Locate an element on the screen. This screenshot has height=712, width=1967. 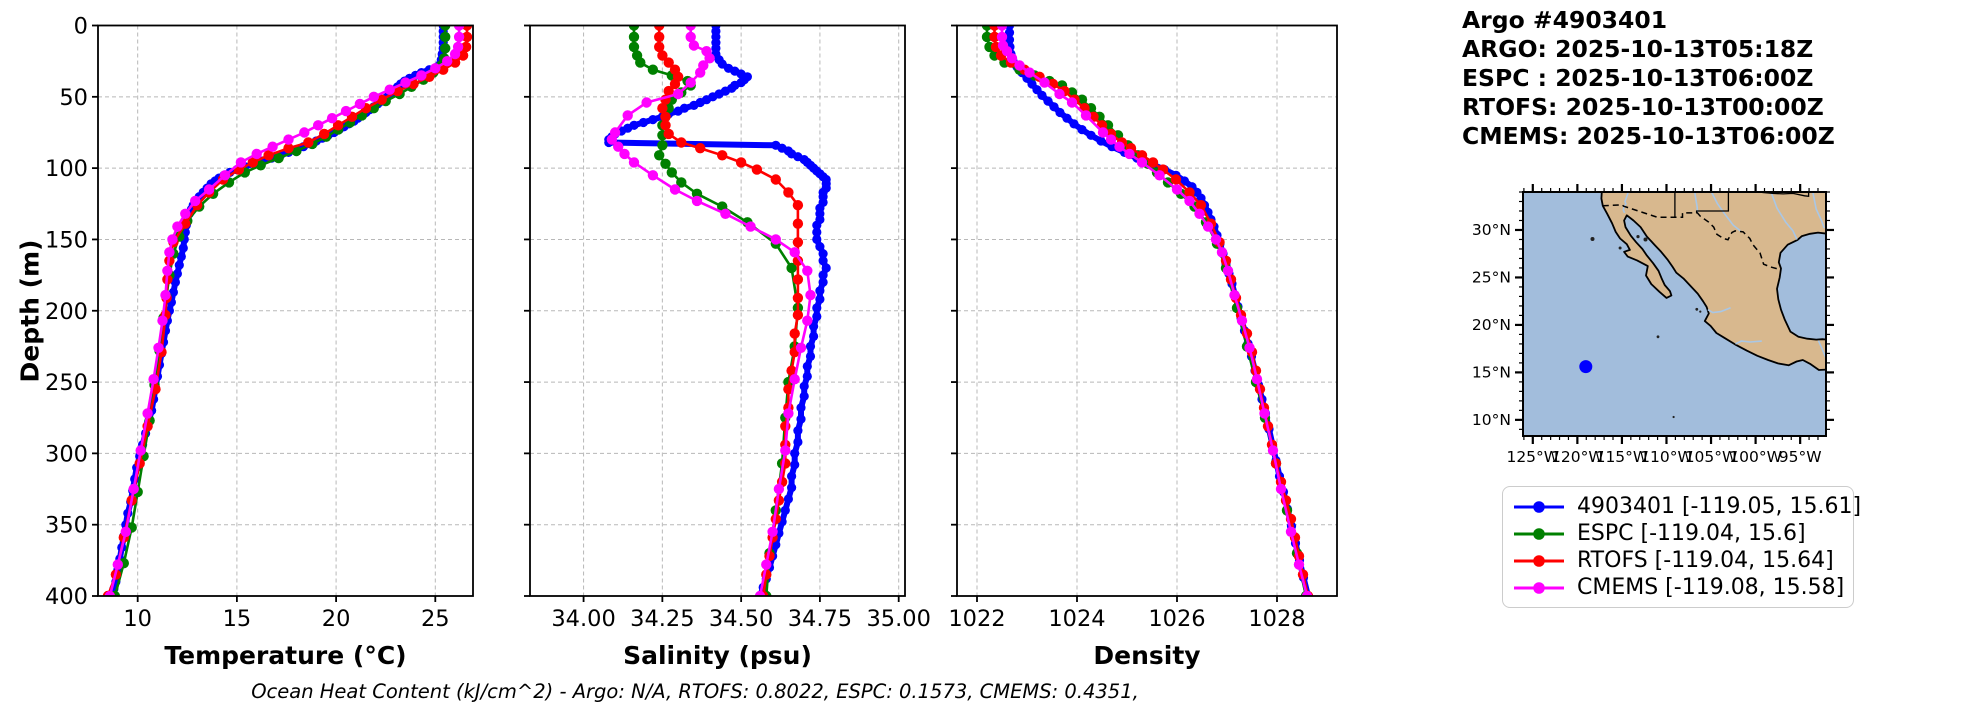
x-tick-label: 10 is located at coordinates (137, 619).